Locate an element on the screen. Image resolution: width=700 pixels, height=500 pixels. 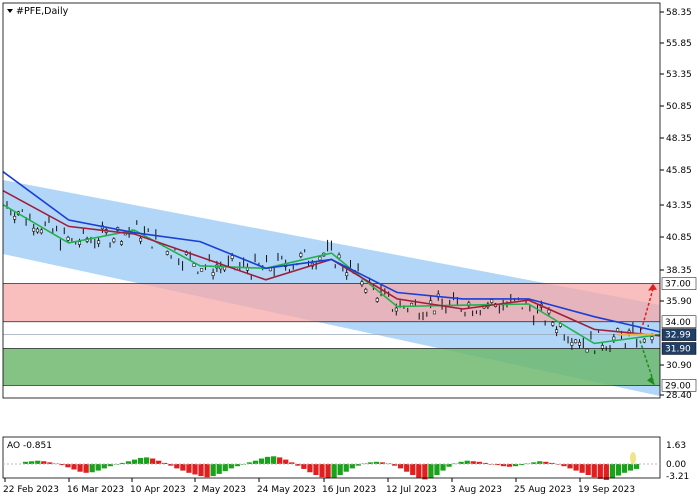
price-badge-label: 34.00 is located at coordinates (678, 323).